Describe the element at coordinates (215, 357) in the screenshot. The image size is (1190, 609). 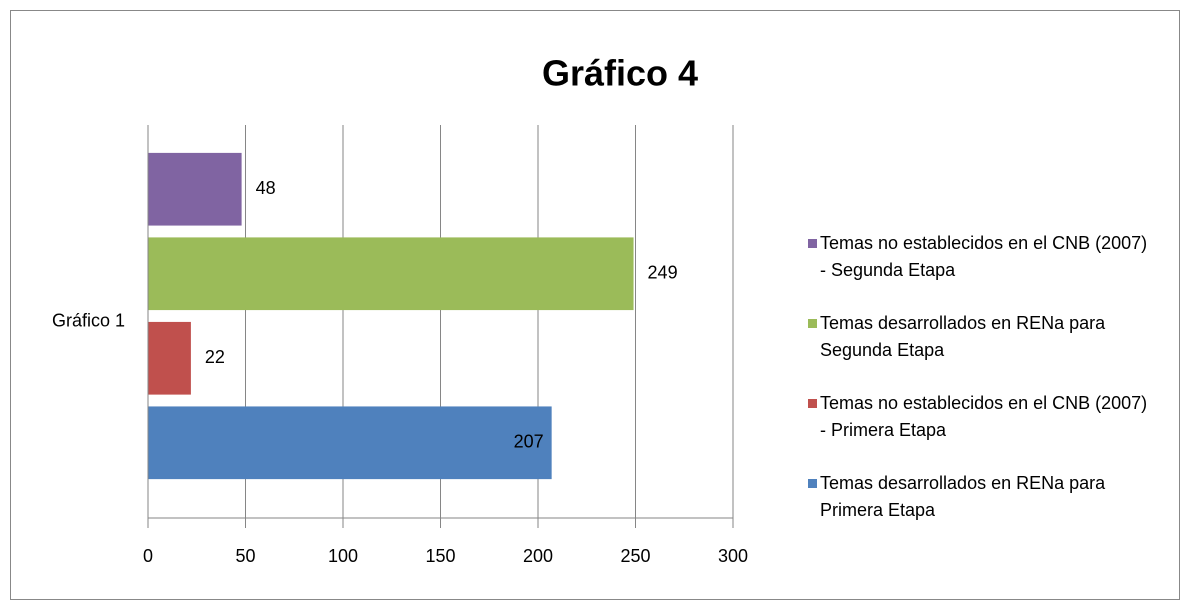
I see `data-label: 22` at that location.